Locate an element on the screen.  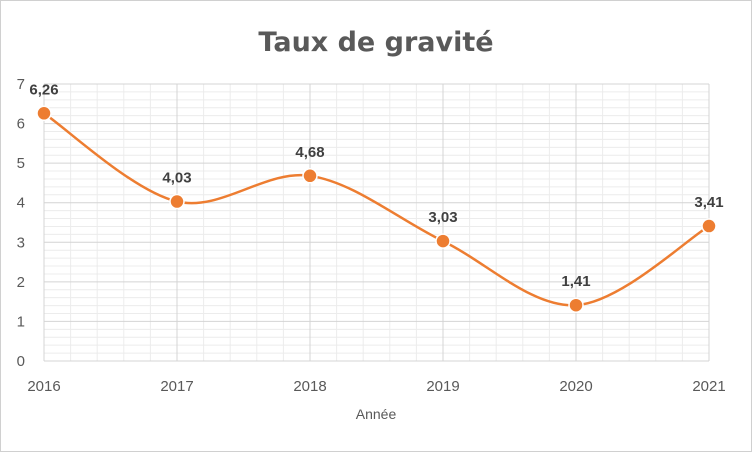
data-label: 3,03 is located at coordinates (442, 217).